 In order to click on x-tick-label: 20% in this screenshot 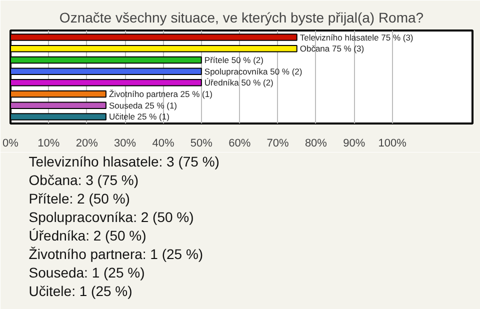, I will do `click(87, 144)`.